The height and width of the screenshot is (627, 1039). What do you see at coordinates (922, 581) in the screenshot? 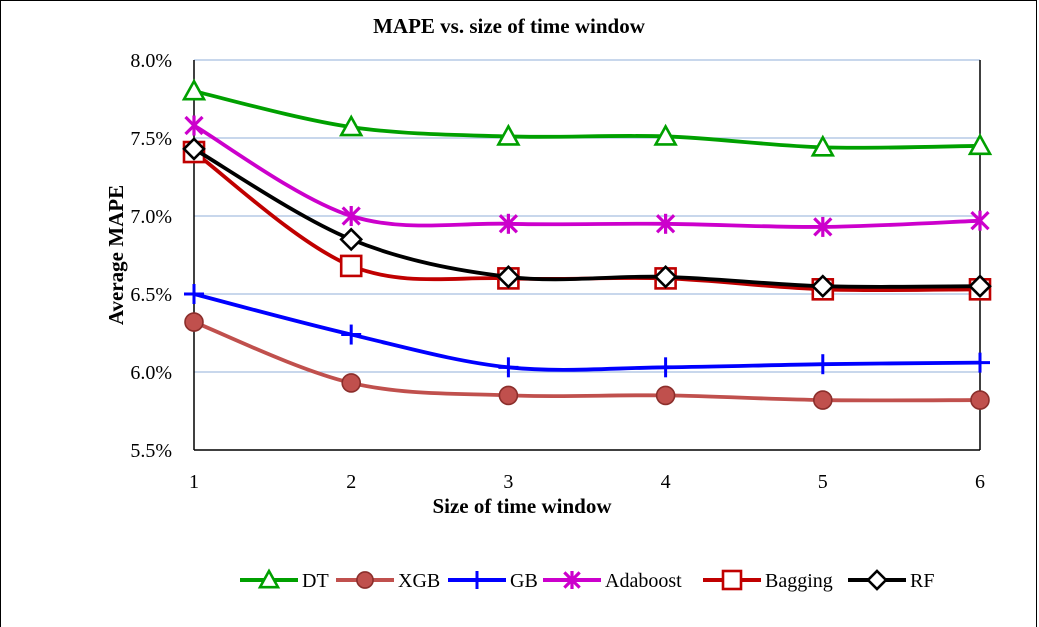
I see `legend-label: RF` at bounding box center [922, 581].